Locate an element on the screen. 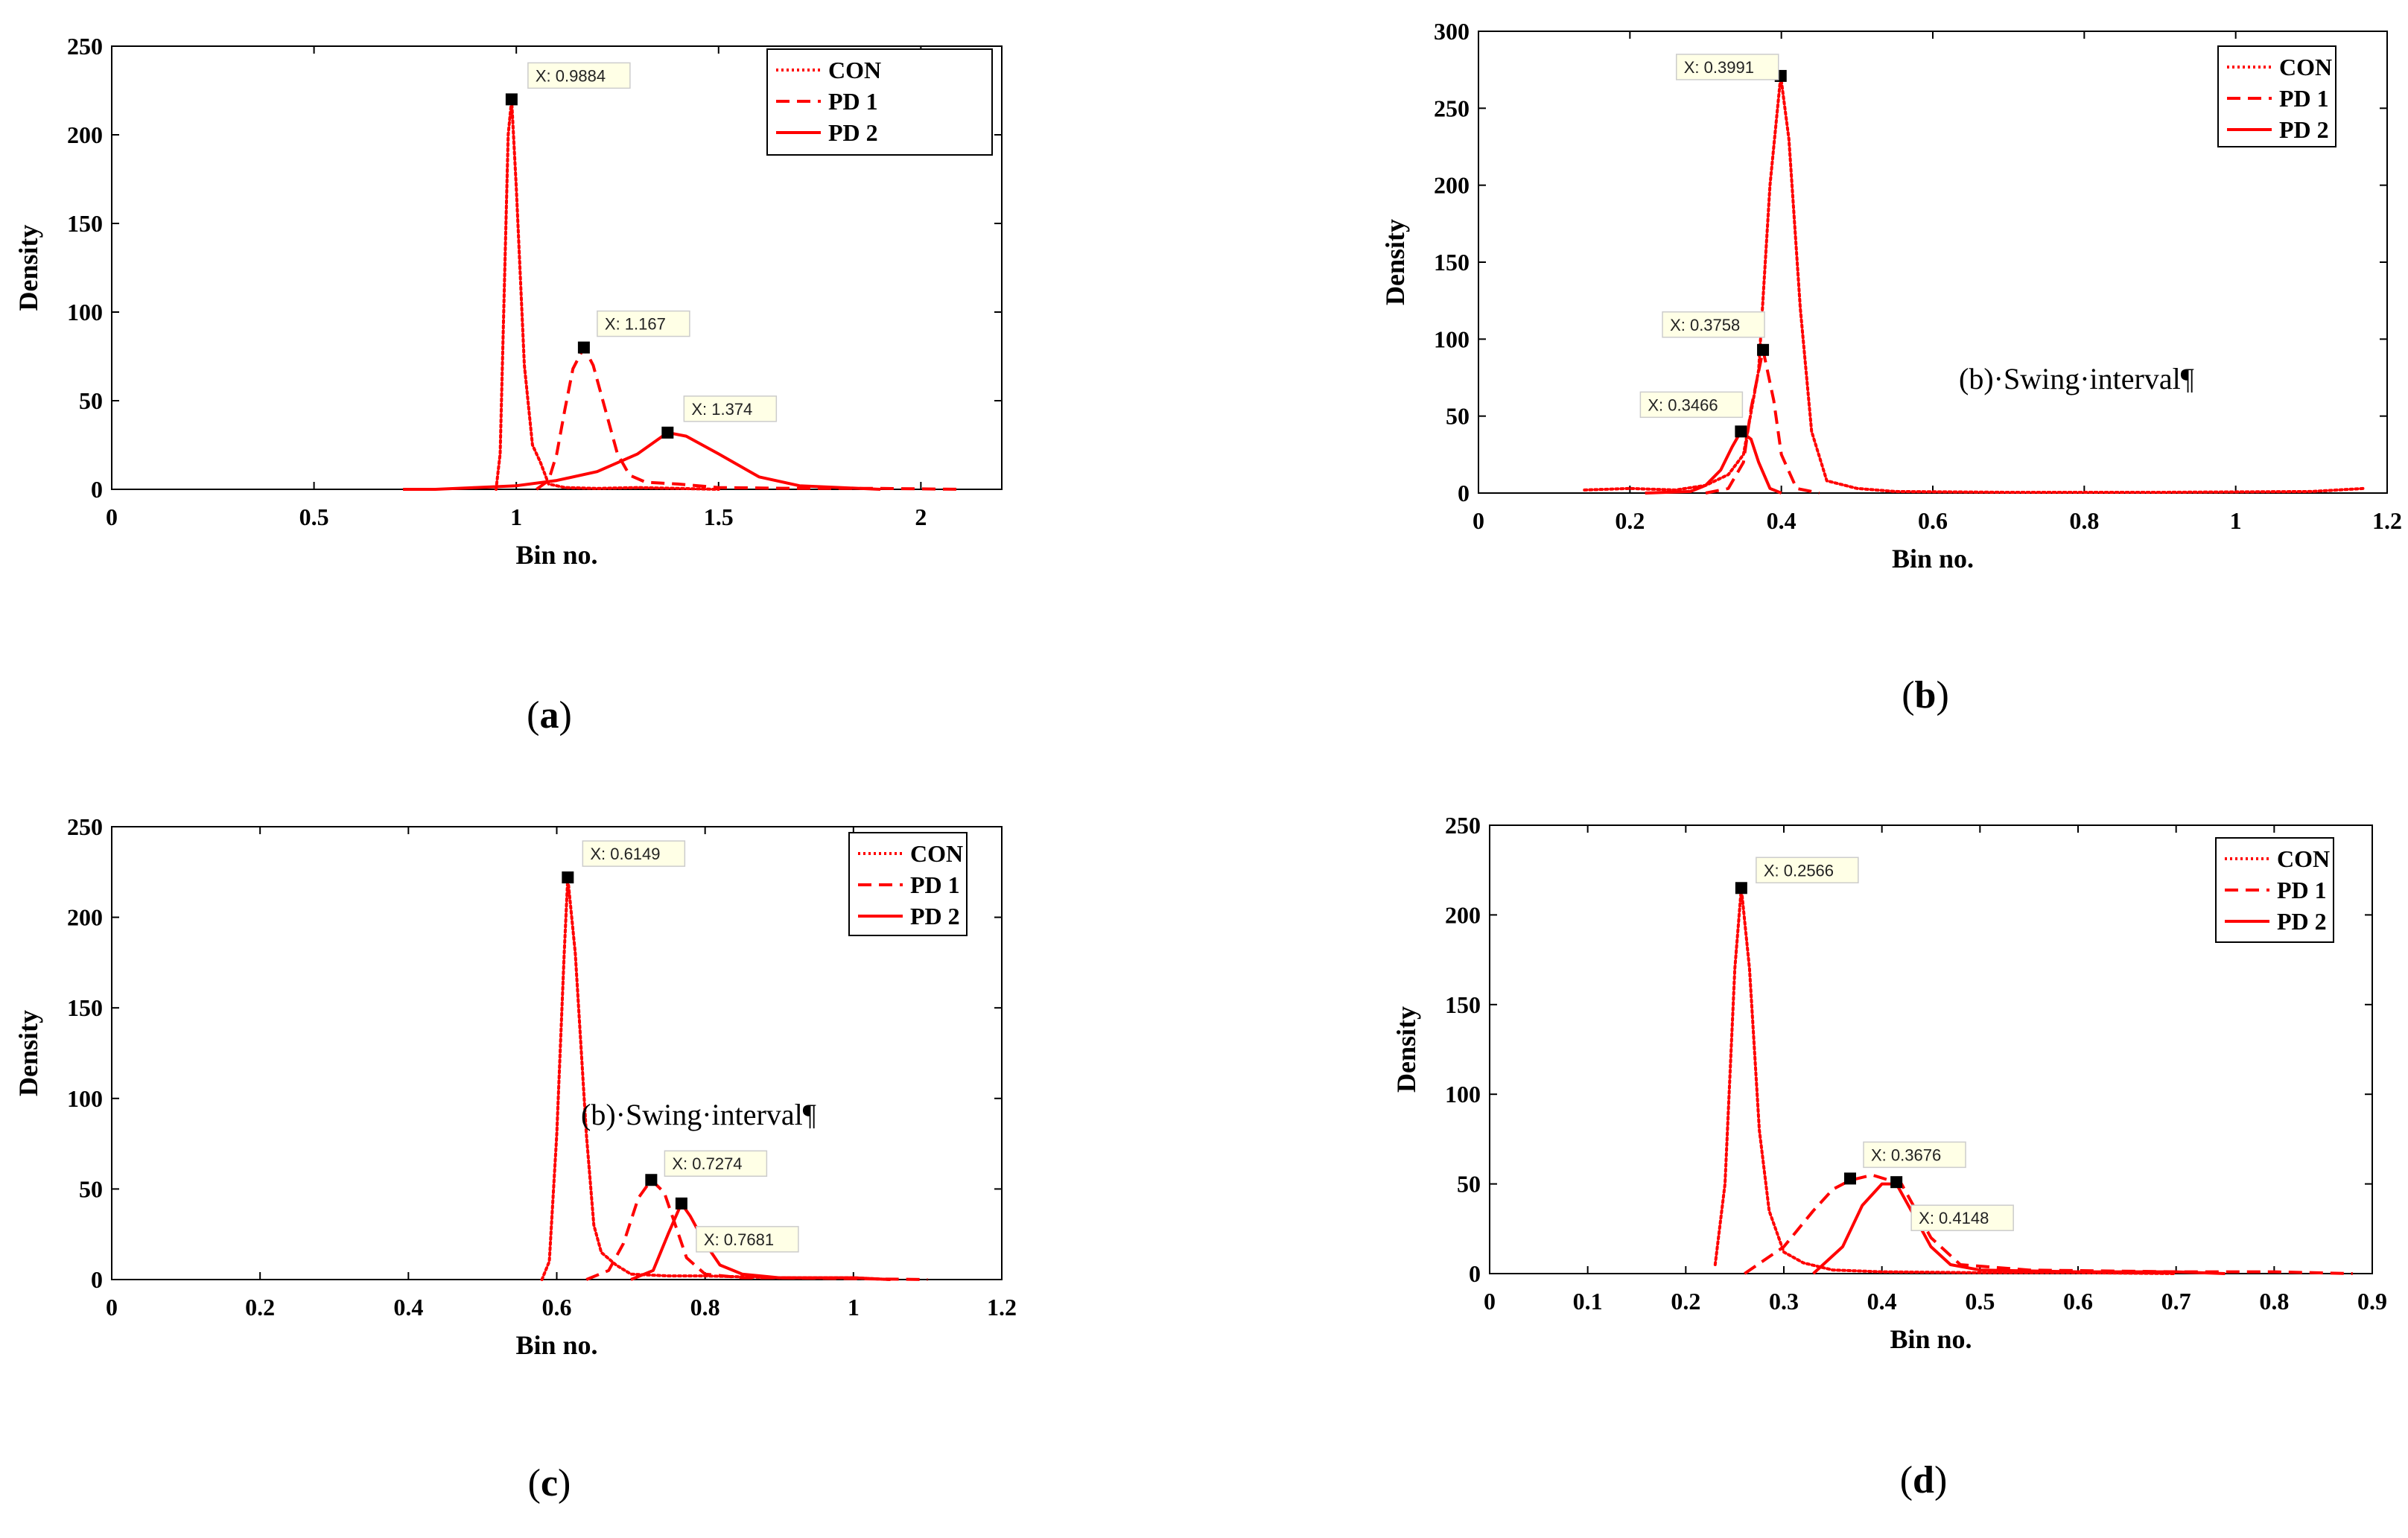 The height and width of the screenshot is (1538, 2408). datatip-label: X: 0.3466 is located at coordinates (1683, 404).